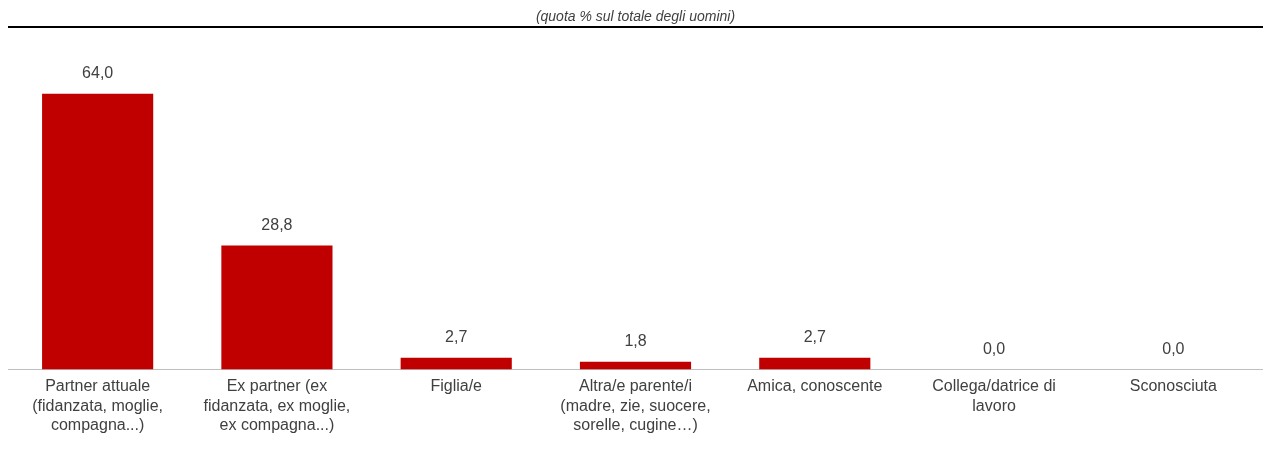  What do you see at coordinates (98, 73) in the screenshot?
I see `data-label: 64,0` at bounding box center [98, 73].